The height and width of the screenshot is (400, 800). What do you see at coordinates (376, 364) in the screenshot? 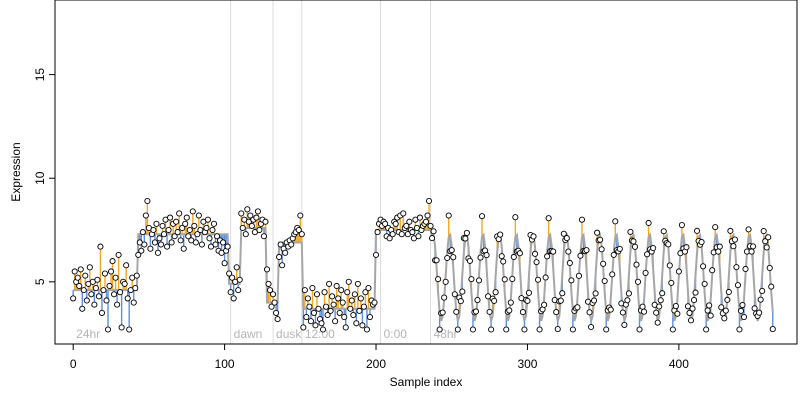
I see `x-tick-label: 200` at bounding box center [376, 364].